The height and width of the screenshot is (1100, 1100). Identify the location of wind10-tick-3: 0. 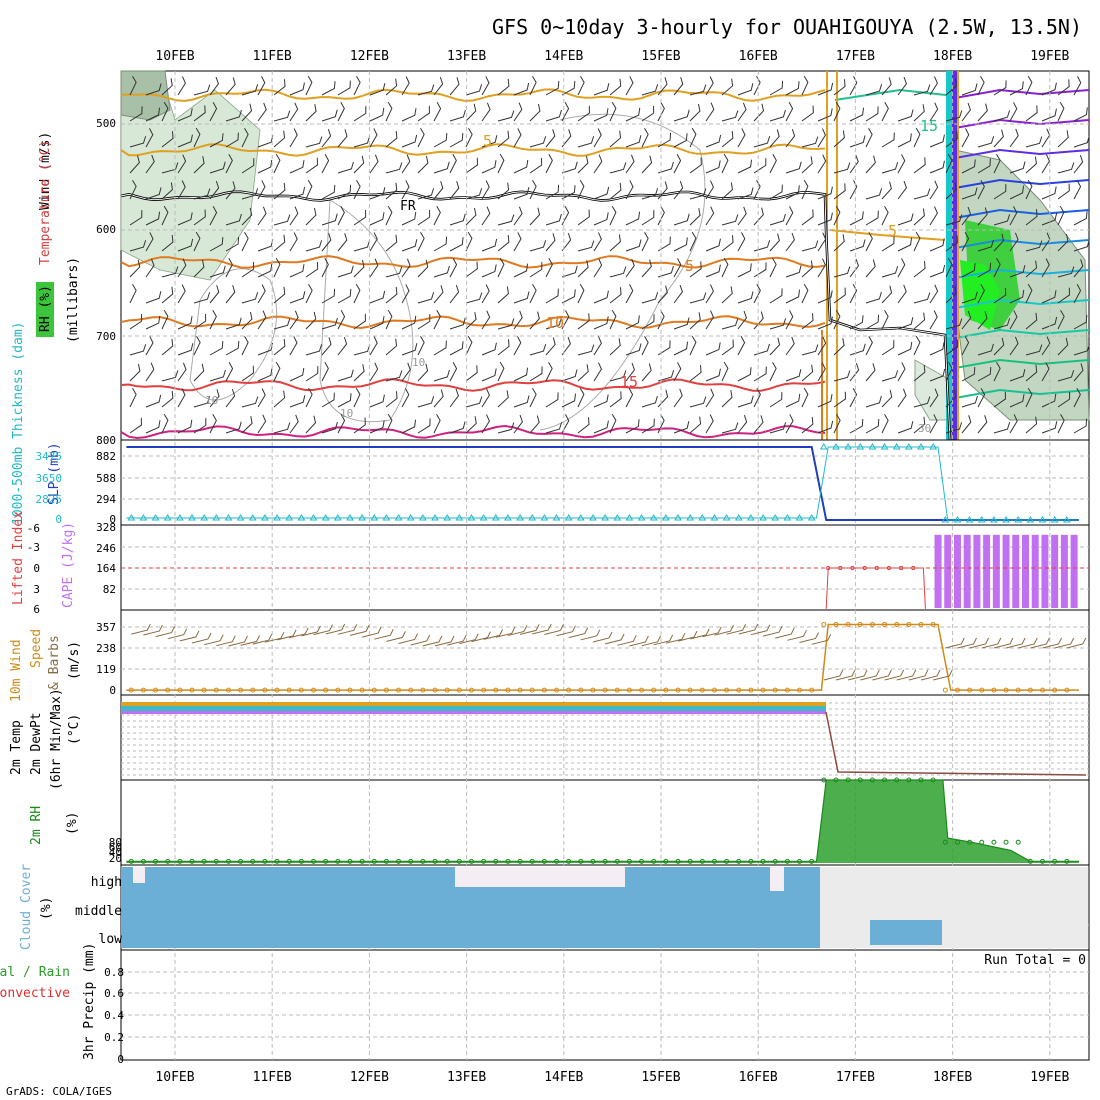
(112, 690).